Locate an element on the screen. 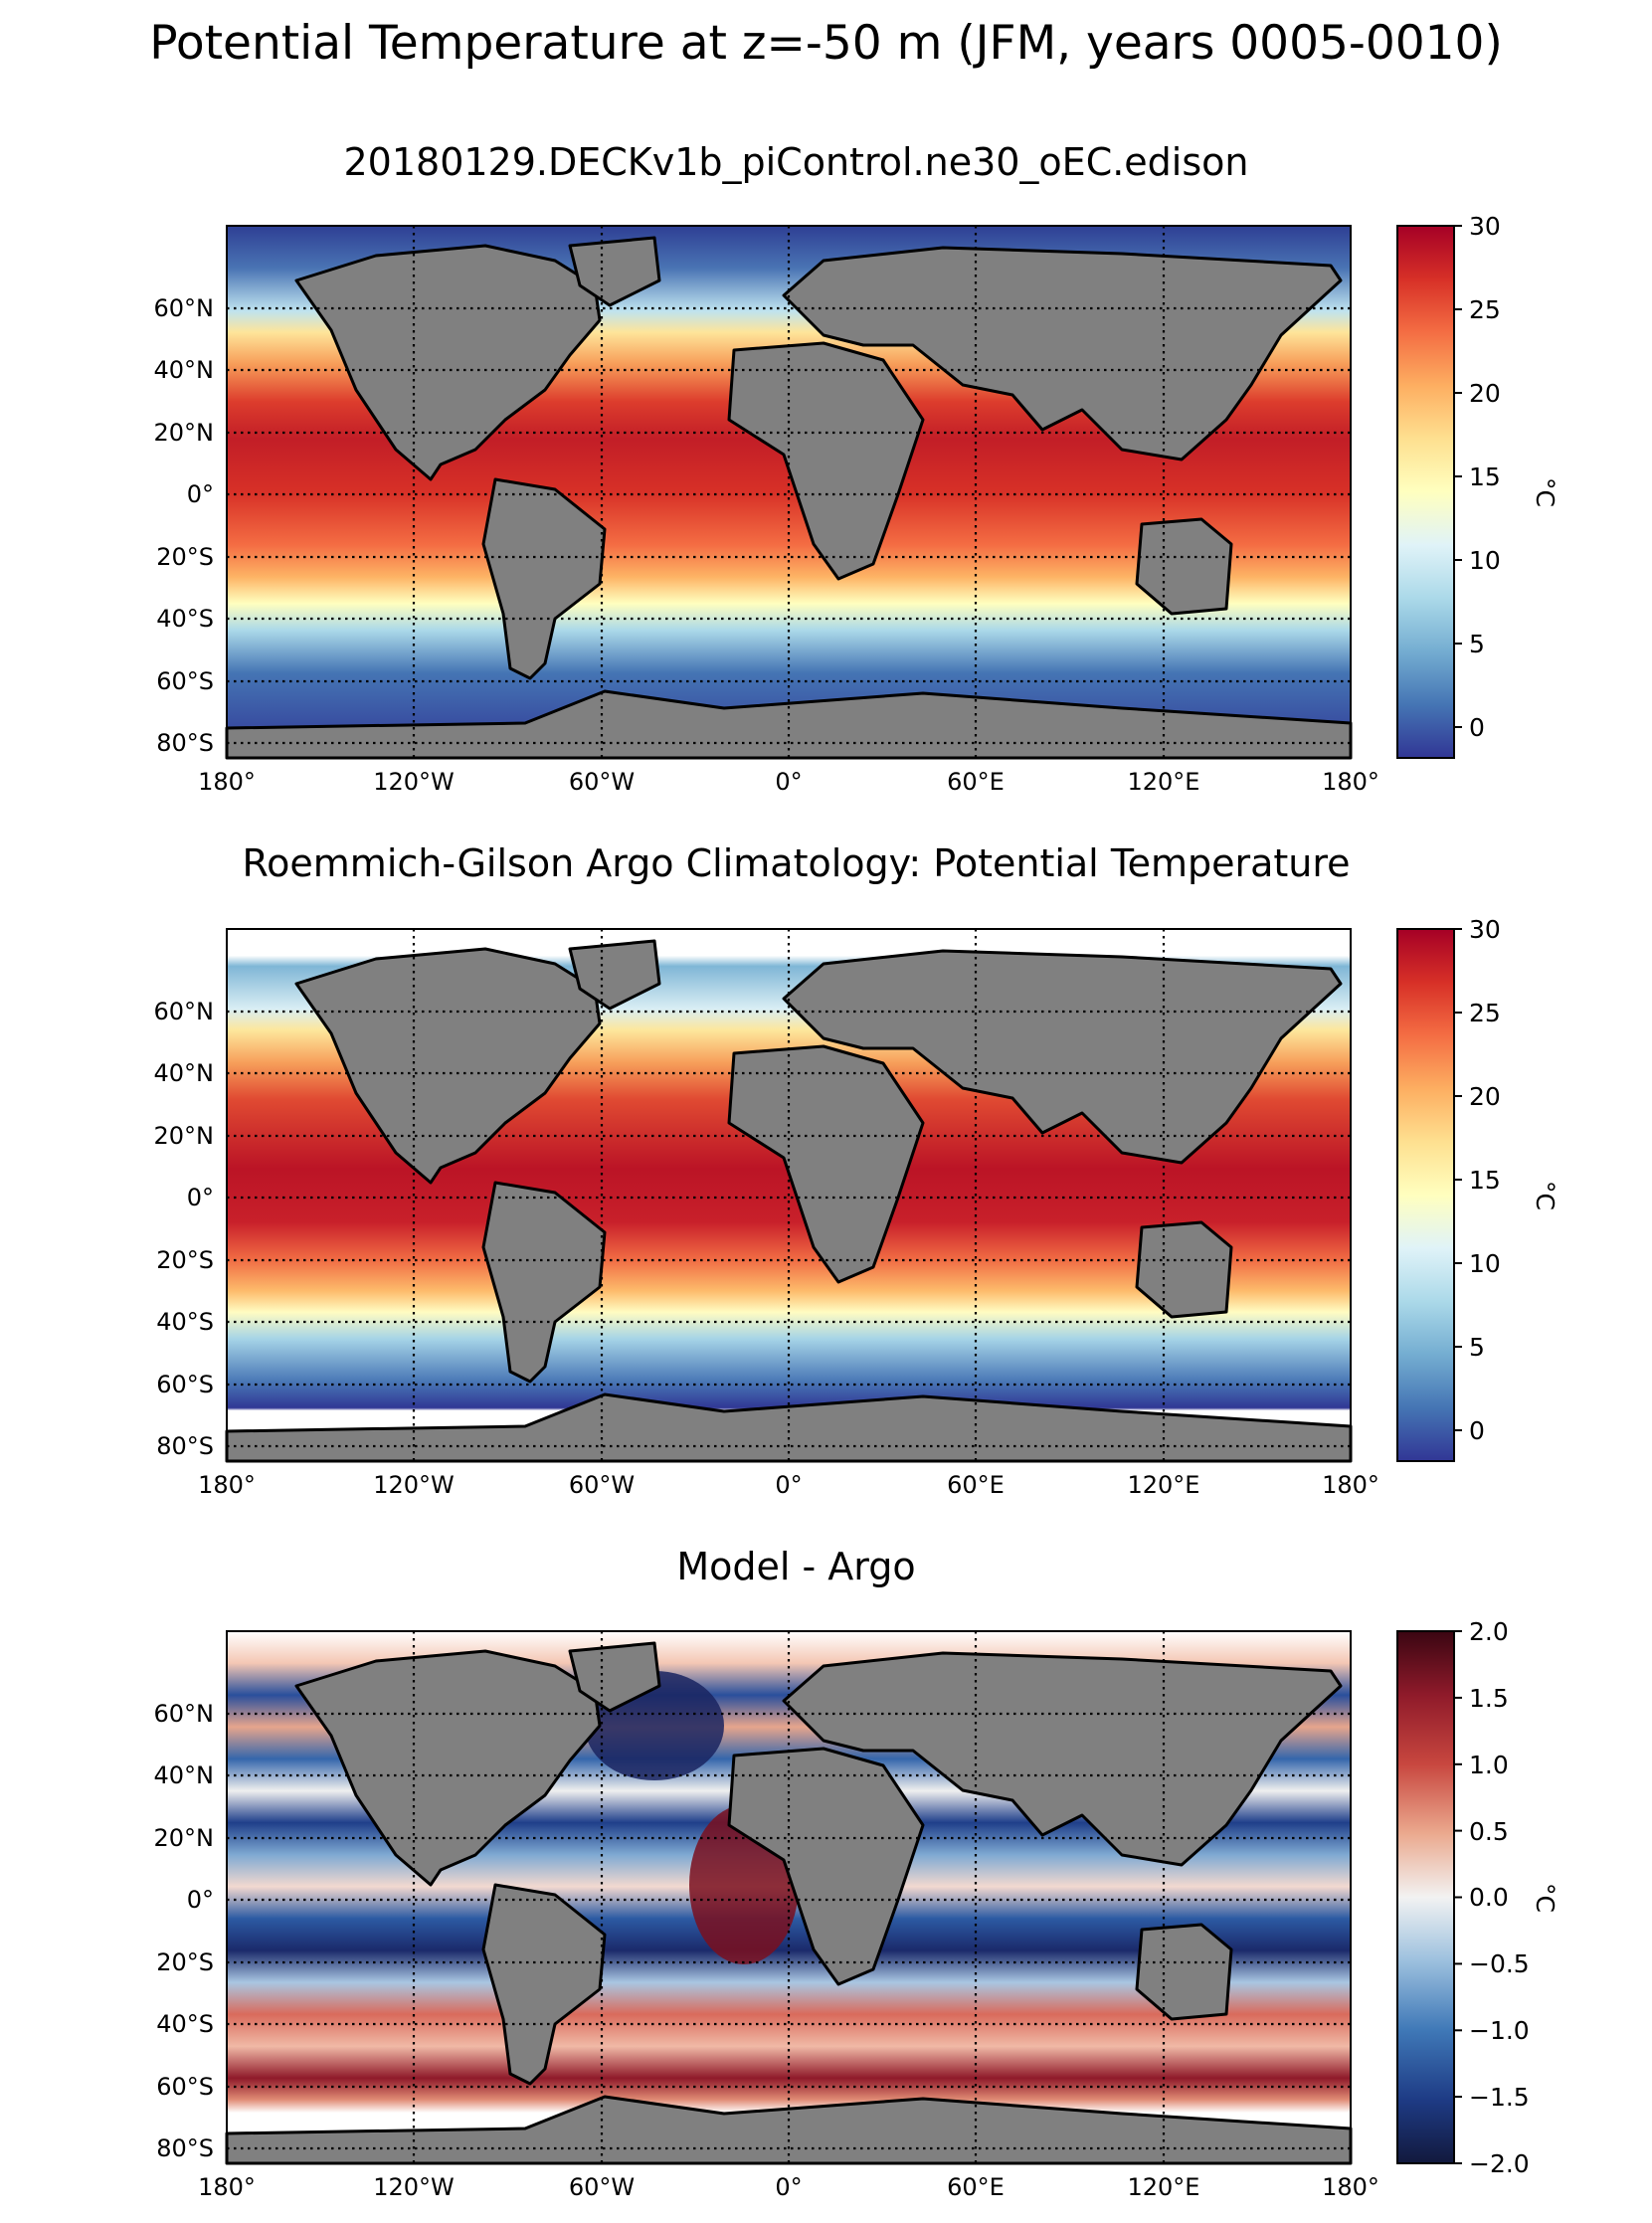  colorbar-tick-label: 0.0 is located at coordinates (1489, 1897).